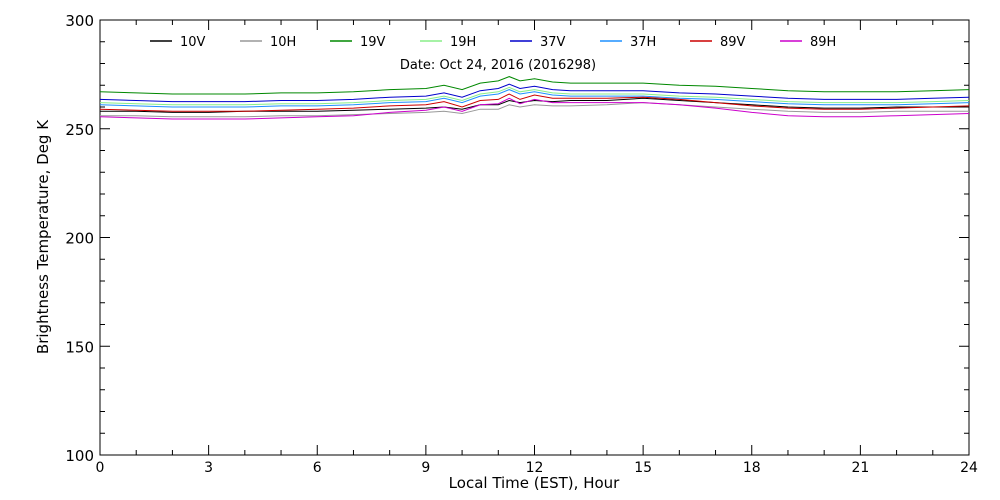  Describe the element at coordinates (193, 42) in the screenshot. I see `legend-label-10v: 10V` at that location.